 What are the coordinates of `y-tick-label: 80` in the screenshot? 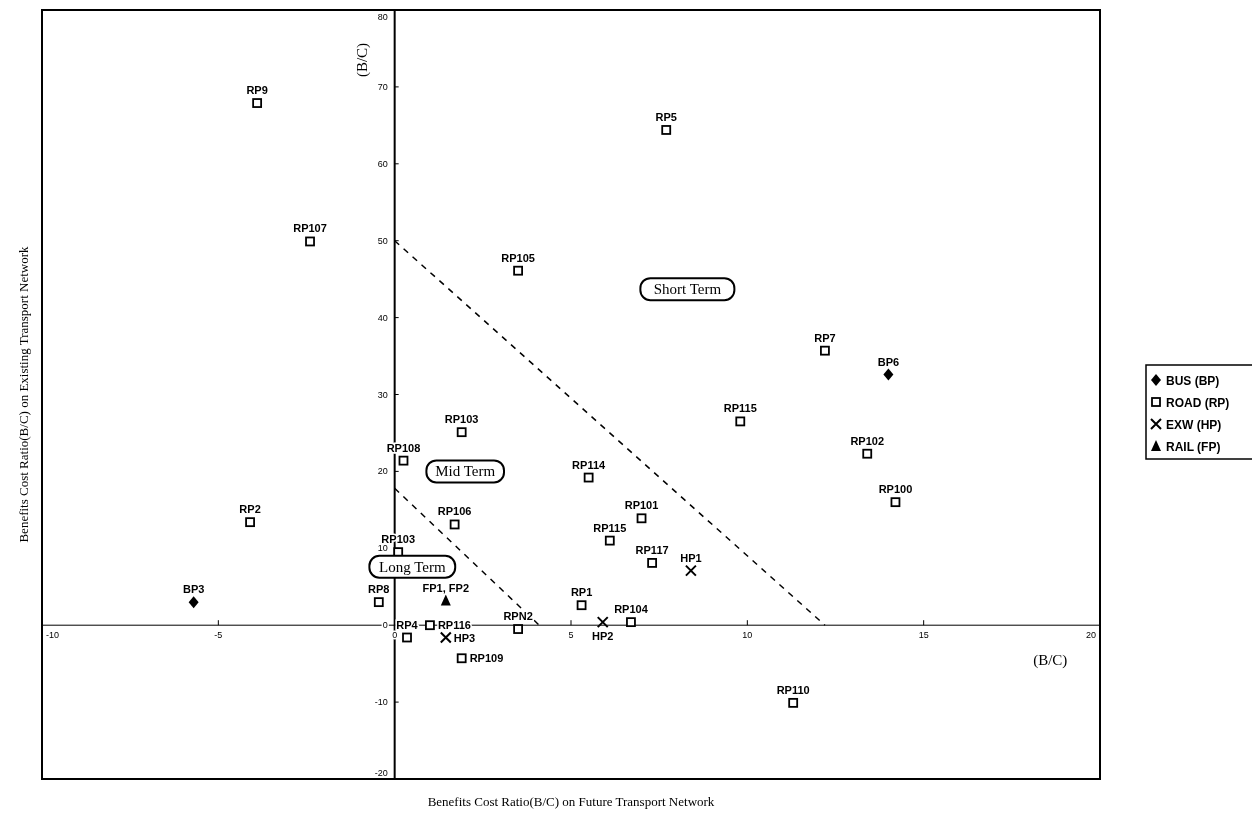 It's located at (382, 17).